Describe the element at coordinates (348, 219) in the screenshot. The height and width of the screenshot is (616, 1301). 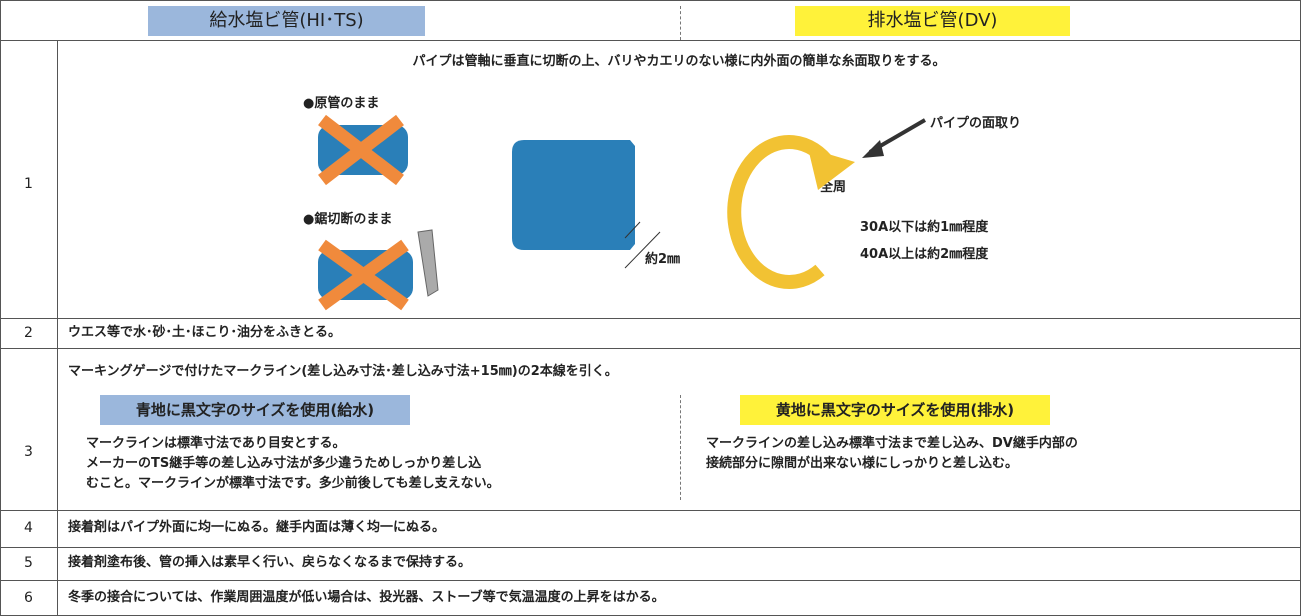
I see `label: ●鋸切断のまま` at that location.